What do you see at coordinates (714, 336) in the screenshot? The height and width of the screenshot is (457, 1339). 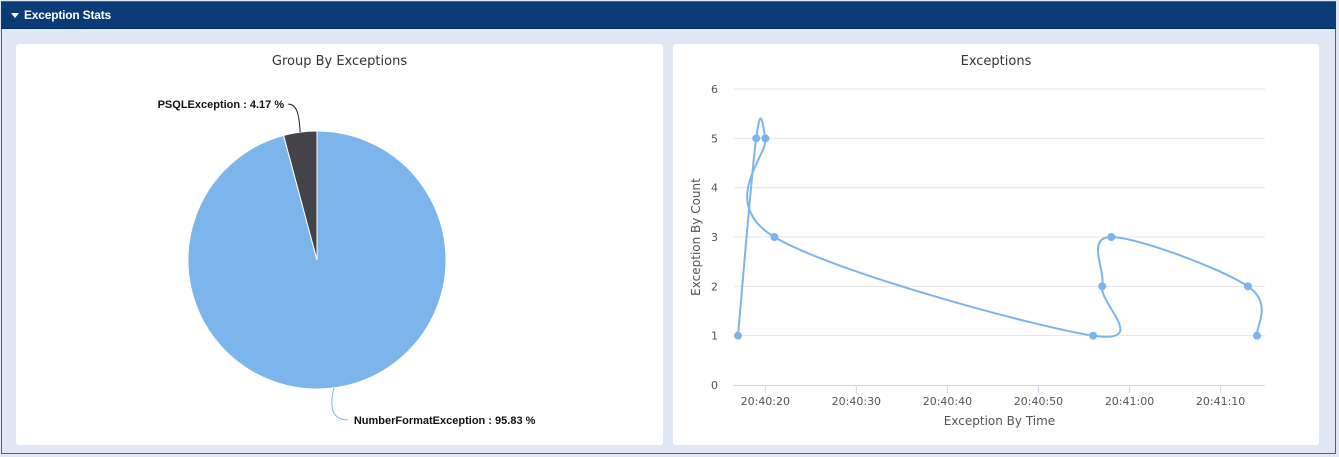 I see `y-tick-label: 1` at bounding box center [714, 336].